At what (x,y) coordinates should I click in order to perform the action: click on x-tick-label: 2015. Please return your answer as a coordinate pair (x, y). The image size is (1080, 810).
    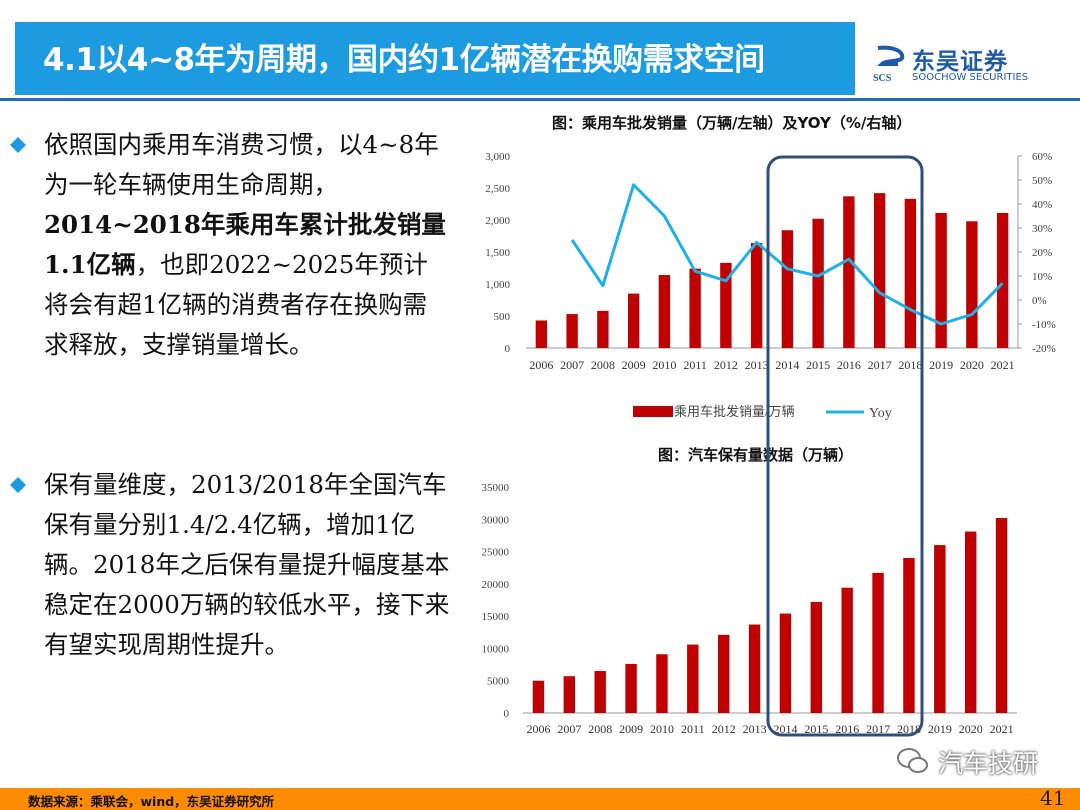
    Looking at the image, I should click on (816, 729).